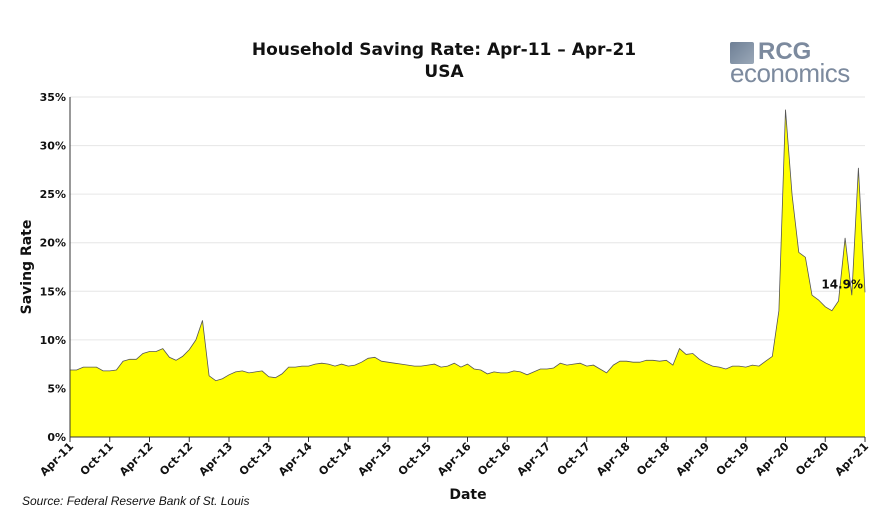  What do you see at coordinates (454, 459) in the screenshot?
I see `x-tick-label: Apr-16` at bounding box center [454, 459].